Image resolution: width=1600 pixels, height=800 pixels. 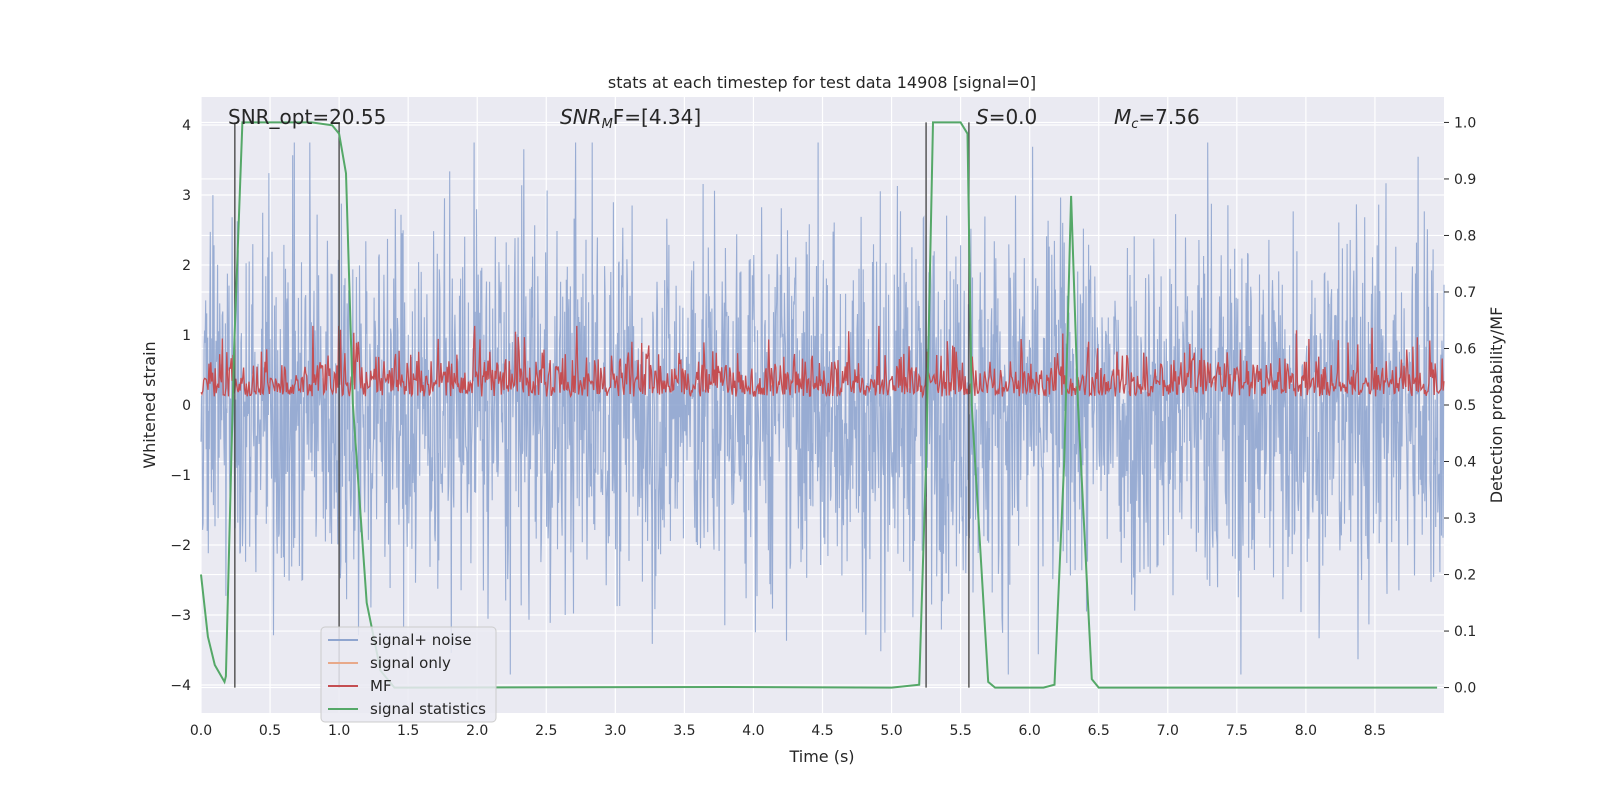 I want to click on x-tick-label: 1.5, so click(x=408, y=731).